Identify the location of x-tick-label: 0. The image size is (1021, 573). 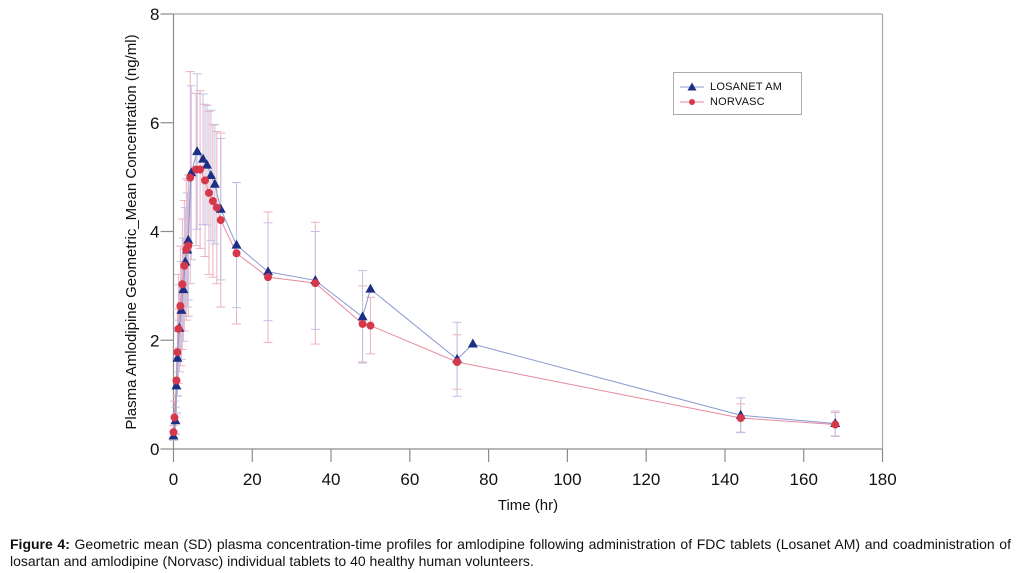
(173, 479).